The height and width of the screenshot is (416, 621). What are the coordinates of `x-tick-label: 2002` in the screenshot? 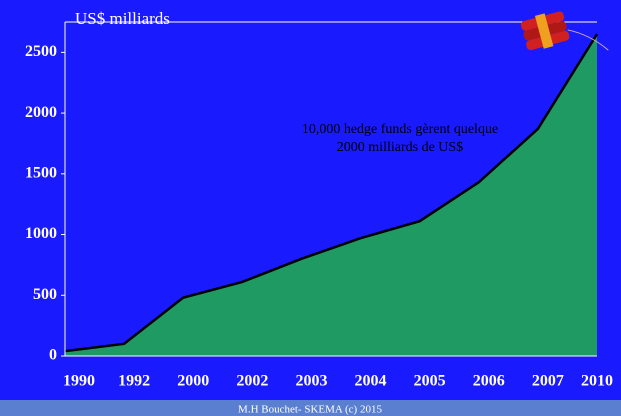 It's located at (252, 381).